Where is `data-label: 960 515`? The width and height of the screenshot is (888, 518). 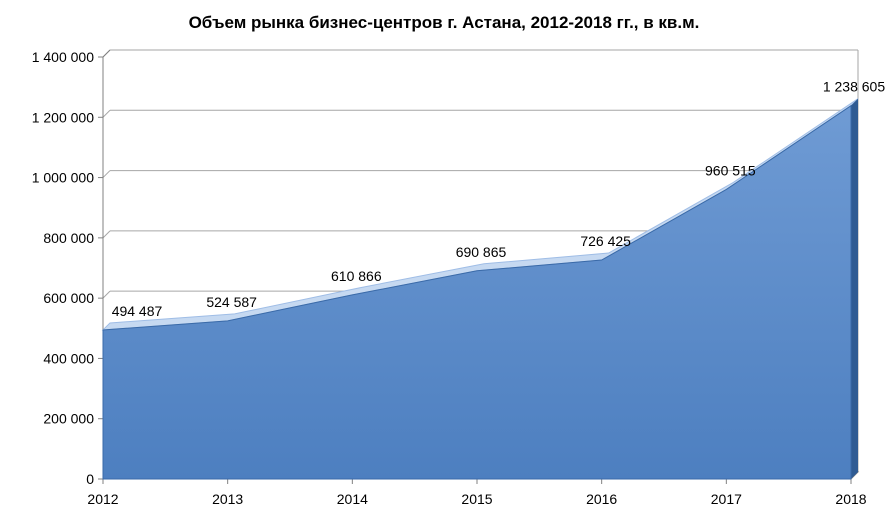 data-label: 960 515 is located at coordinates (730, 170).